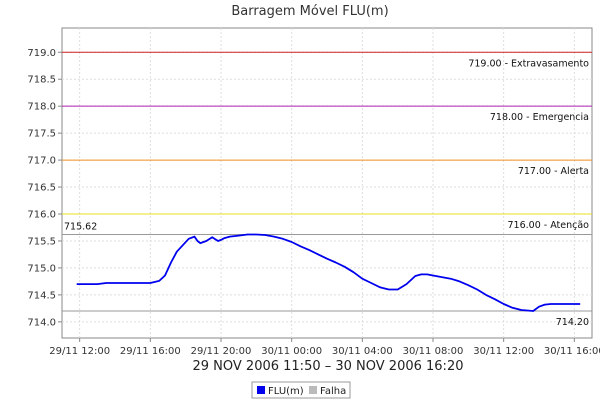 The height and width of the screenshot is (400, 600). Describe the element at coordinates (41, 134) in the screenshot. I see `y-tick-label: 717.5` at that location.